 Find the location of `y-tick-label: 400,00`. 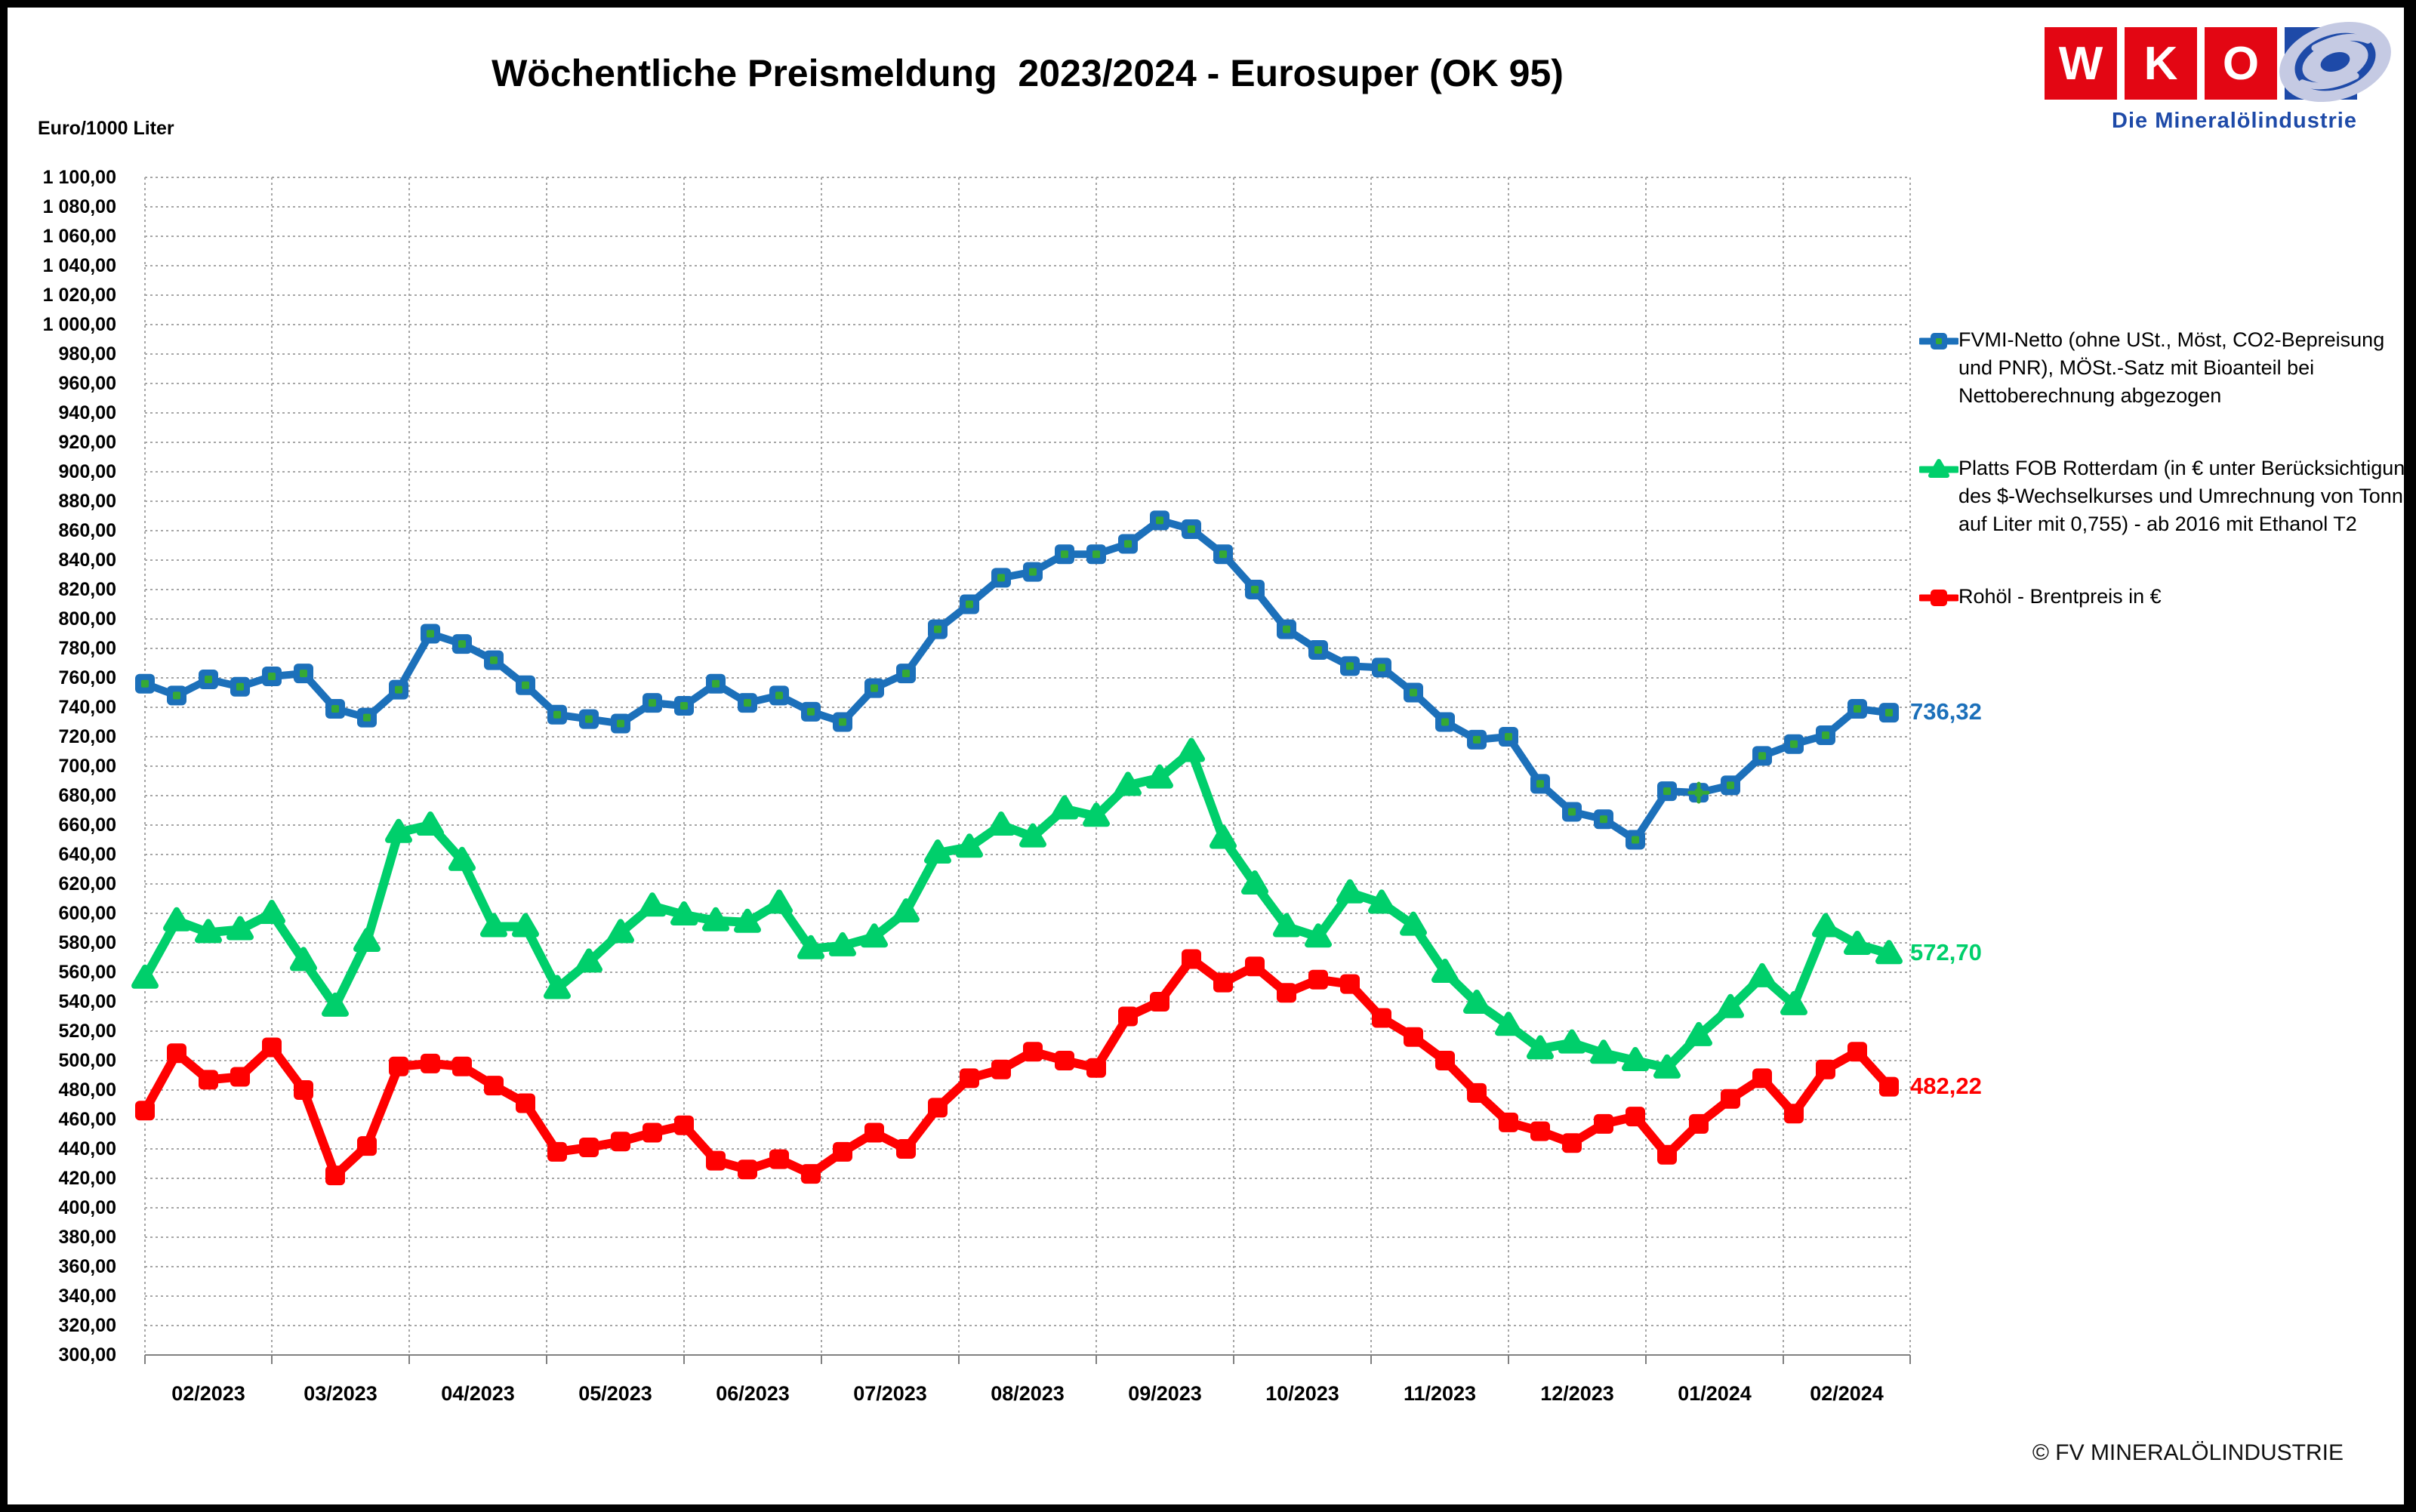

y-tick-label: 400,00 is located at coordinates (87, 1207).